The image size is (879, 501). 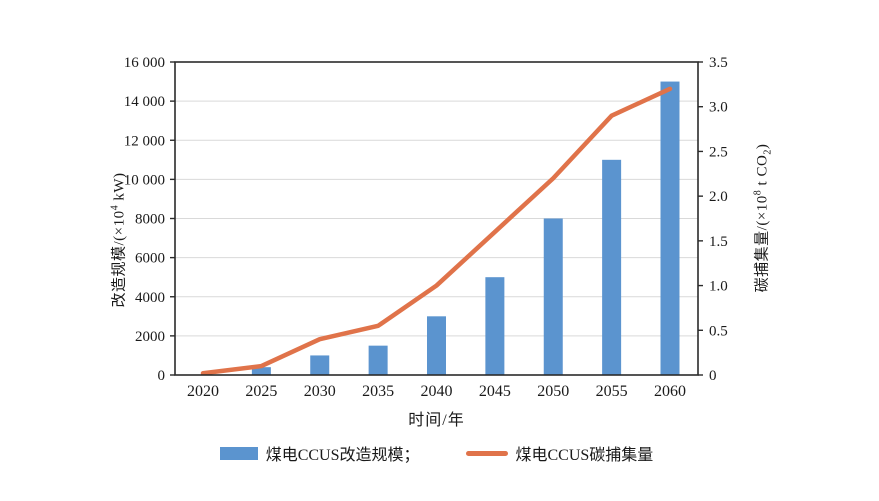 What do you see at coordinates (144, 63) in the screenshot?
I see `y-left-tick-label: 16 000` at bounding box center [144, 63].